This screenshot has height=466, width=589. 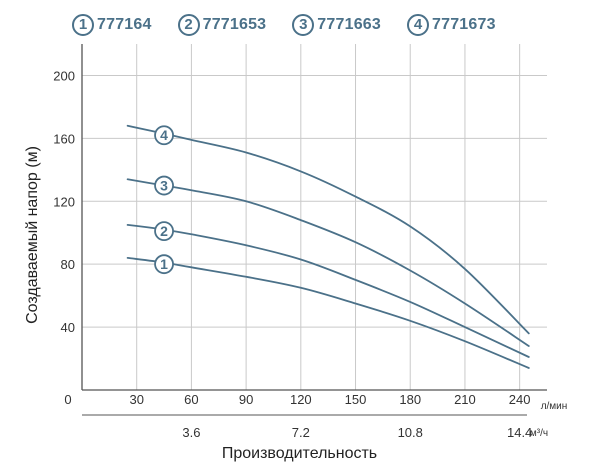 What do you see at coordinates (303, 25) in the screenshot?
I see `legend-number-3: 3` at bounding box center [303, 25].